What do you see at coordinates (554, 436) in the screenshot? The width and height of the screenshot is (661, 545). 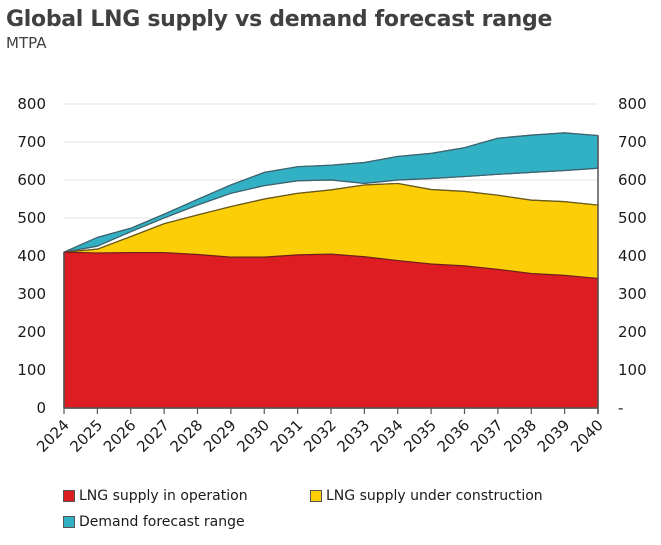 I see `x-tick-label: 2039` at bounding box center [554, 436].